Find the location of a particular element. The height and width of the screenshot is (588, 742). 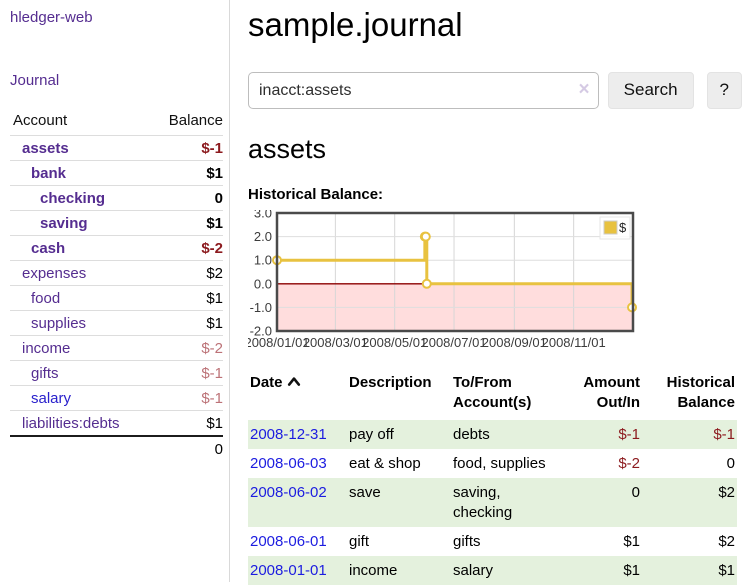

register-balance: $1 is located at coordinates (726, 570).